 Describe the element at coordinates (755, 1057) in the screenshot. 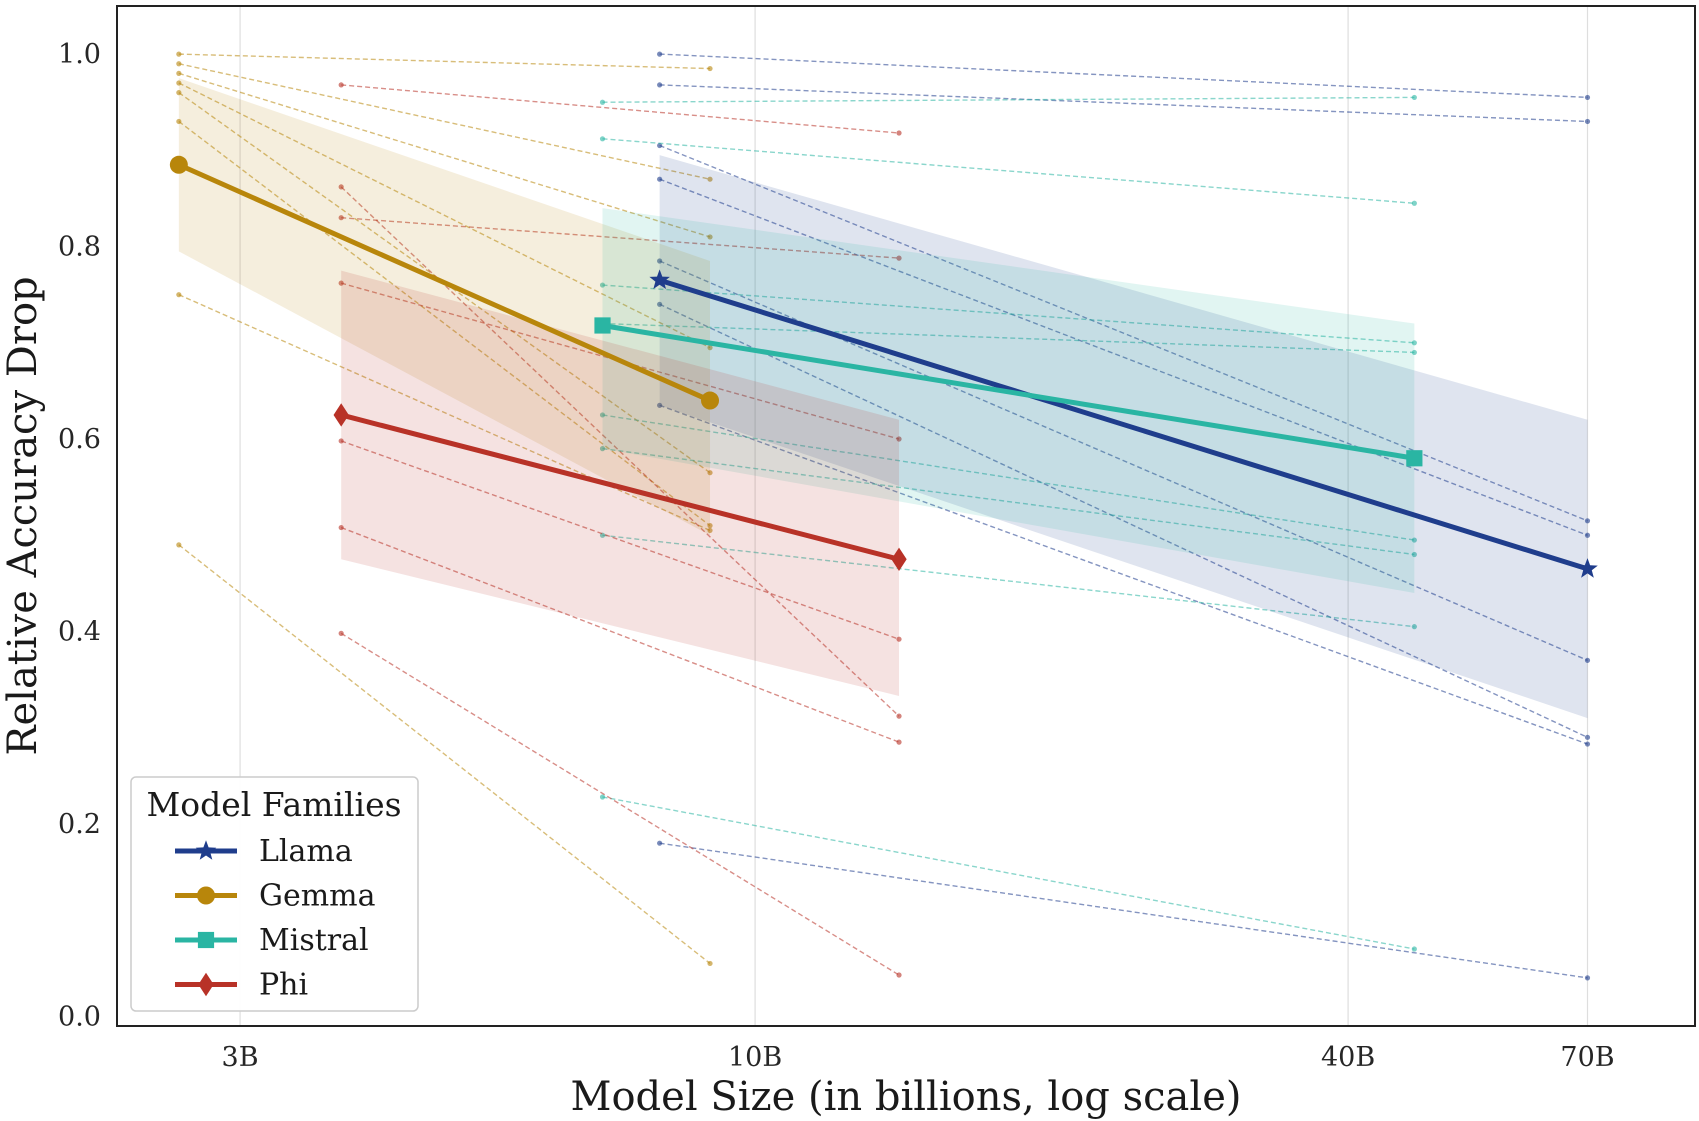

I see `x-tick-label: 10B` at that location.